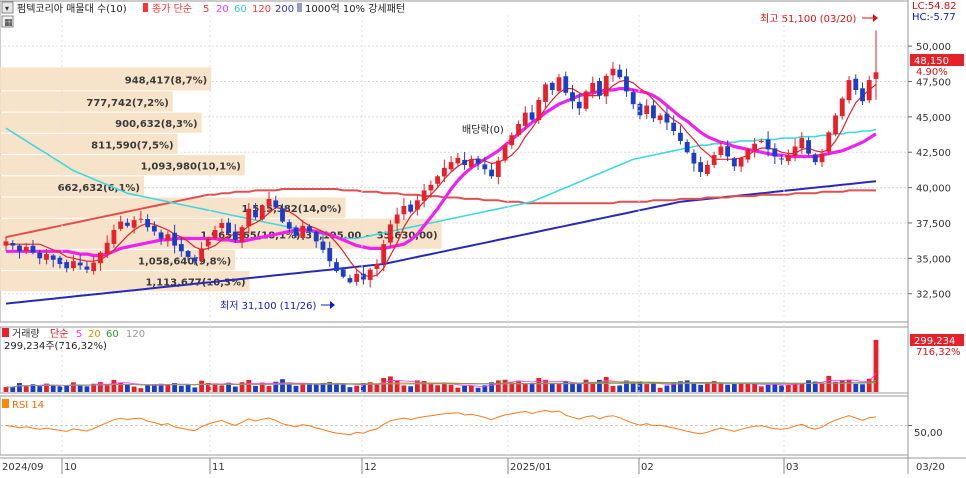 Image resolution: width=966 pixels, height=478 pixels. Describe the element at coordinates (933, 189) in the screenshot. I see `price-tick-label: 40,000` at that location.